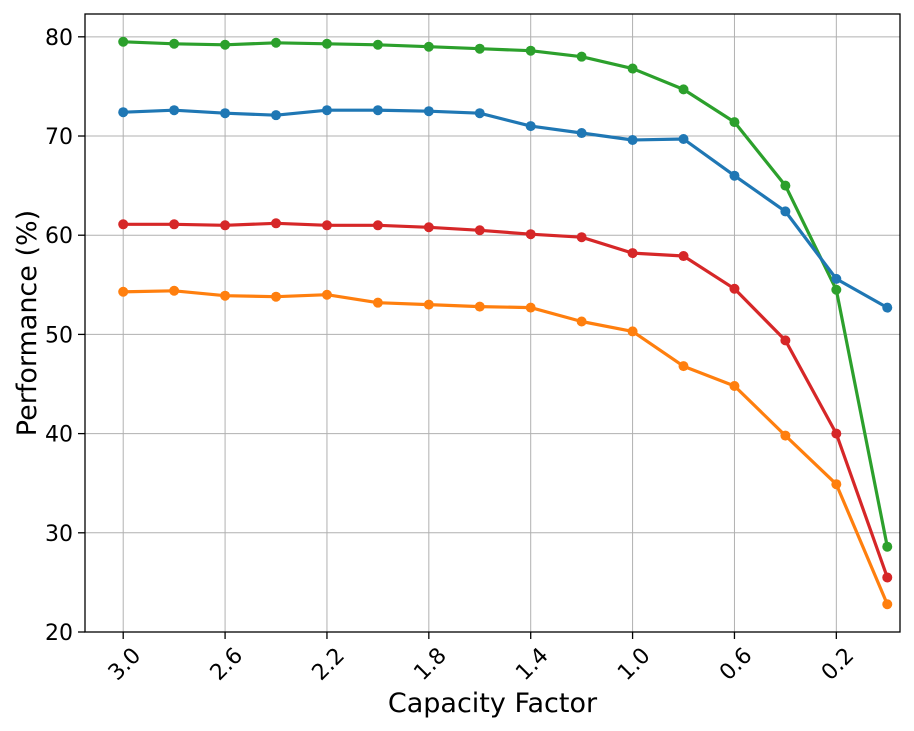 The width and height of the screenshot is (914, 731). I want to click on x-tick-label: 0.2, so click(838, 664).